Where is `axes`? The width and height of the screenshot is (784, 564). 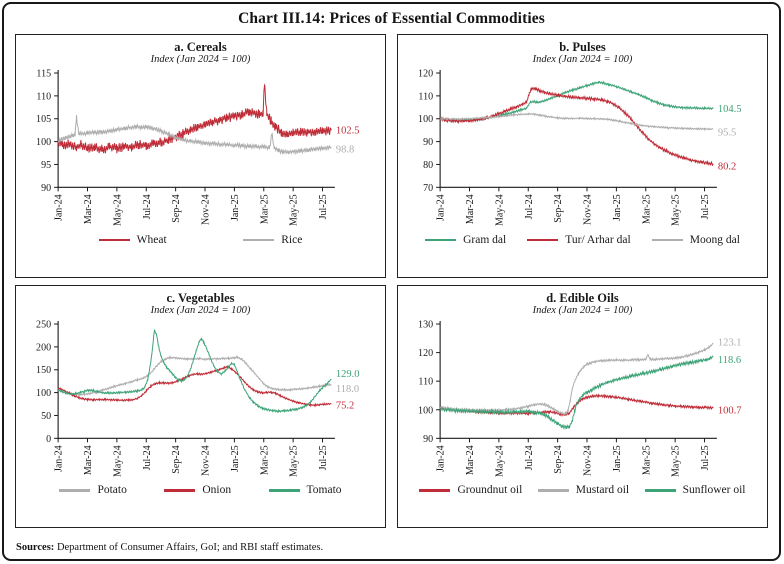
axes is located at coordinates (578, 379).